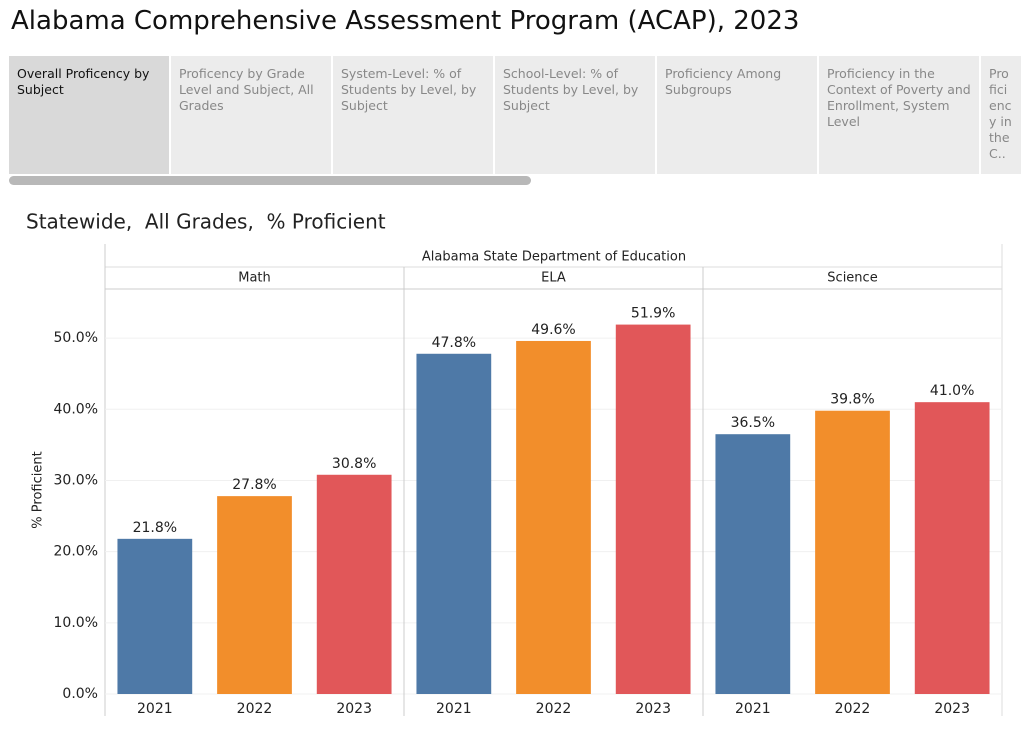  Describe the element at coordinates (76, 480) in the screenshot. I see `y-tick-label: 30.0%` at that location.